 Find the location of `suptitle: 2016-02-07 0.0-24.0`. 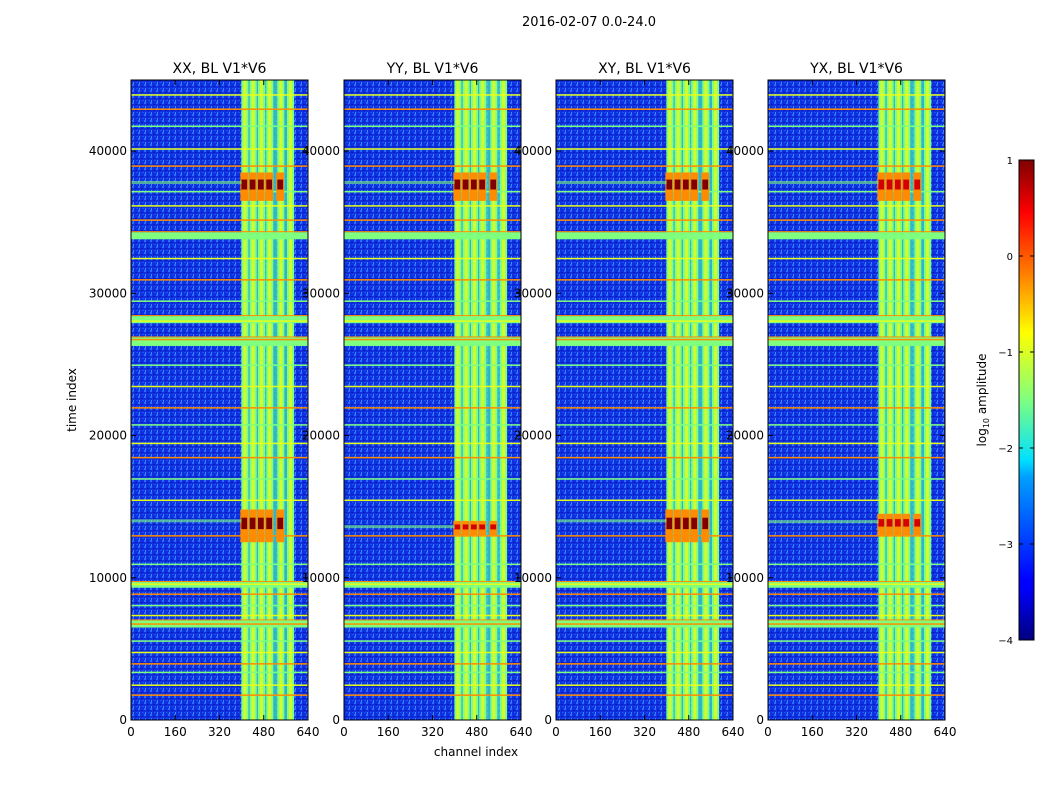

suptitle: 2016-02-07 0.0-24.0 is located at coordinates (589, 22).